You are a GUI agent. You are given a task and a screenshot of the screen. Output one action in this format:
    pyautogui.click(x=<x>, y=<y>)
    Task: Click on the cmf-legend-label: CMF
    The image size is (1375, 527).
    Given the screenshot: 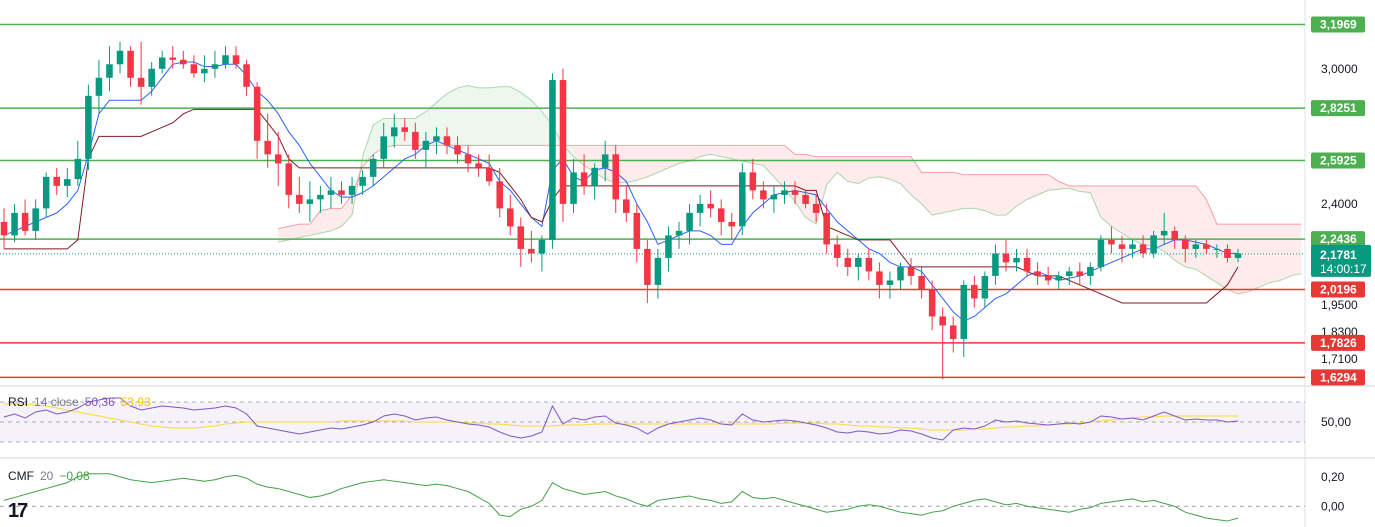 What is the action you would take?
    pyautogui.click(x=21, y=476)
    